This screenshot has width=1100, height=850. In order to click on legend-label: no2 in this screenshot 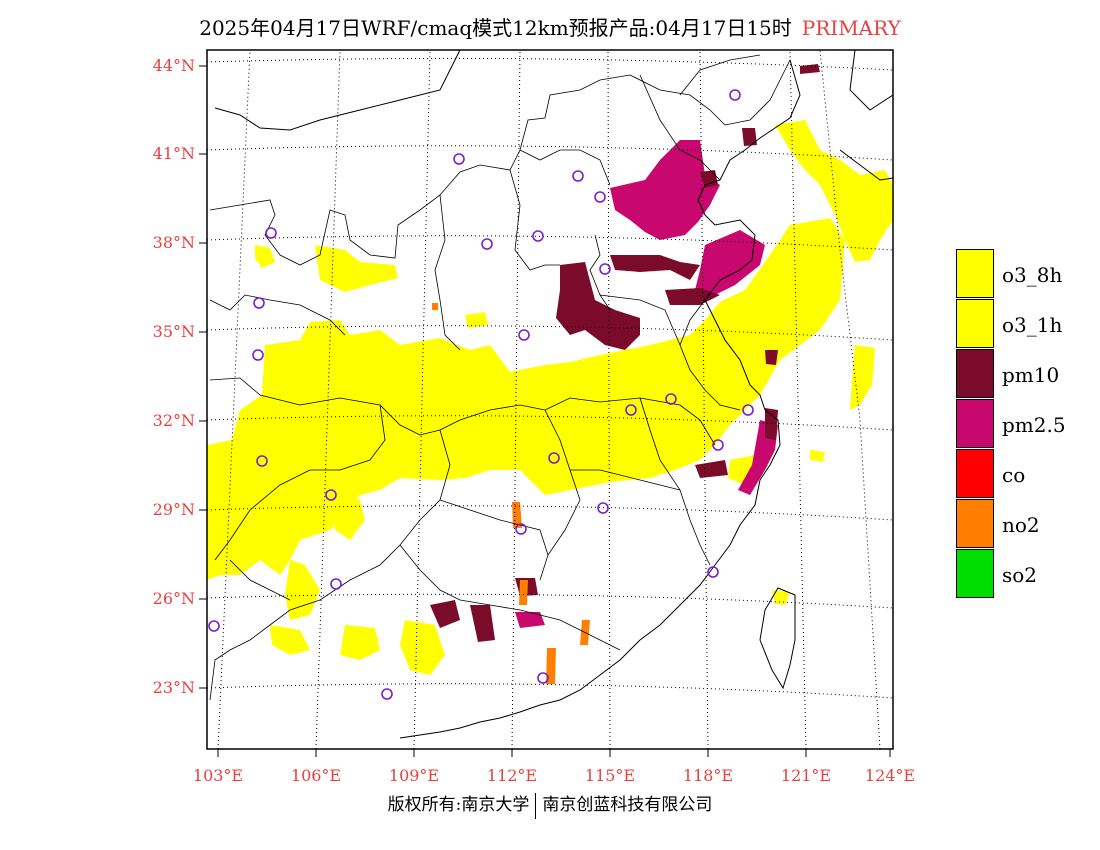, I will do `click(1021, 525)`.